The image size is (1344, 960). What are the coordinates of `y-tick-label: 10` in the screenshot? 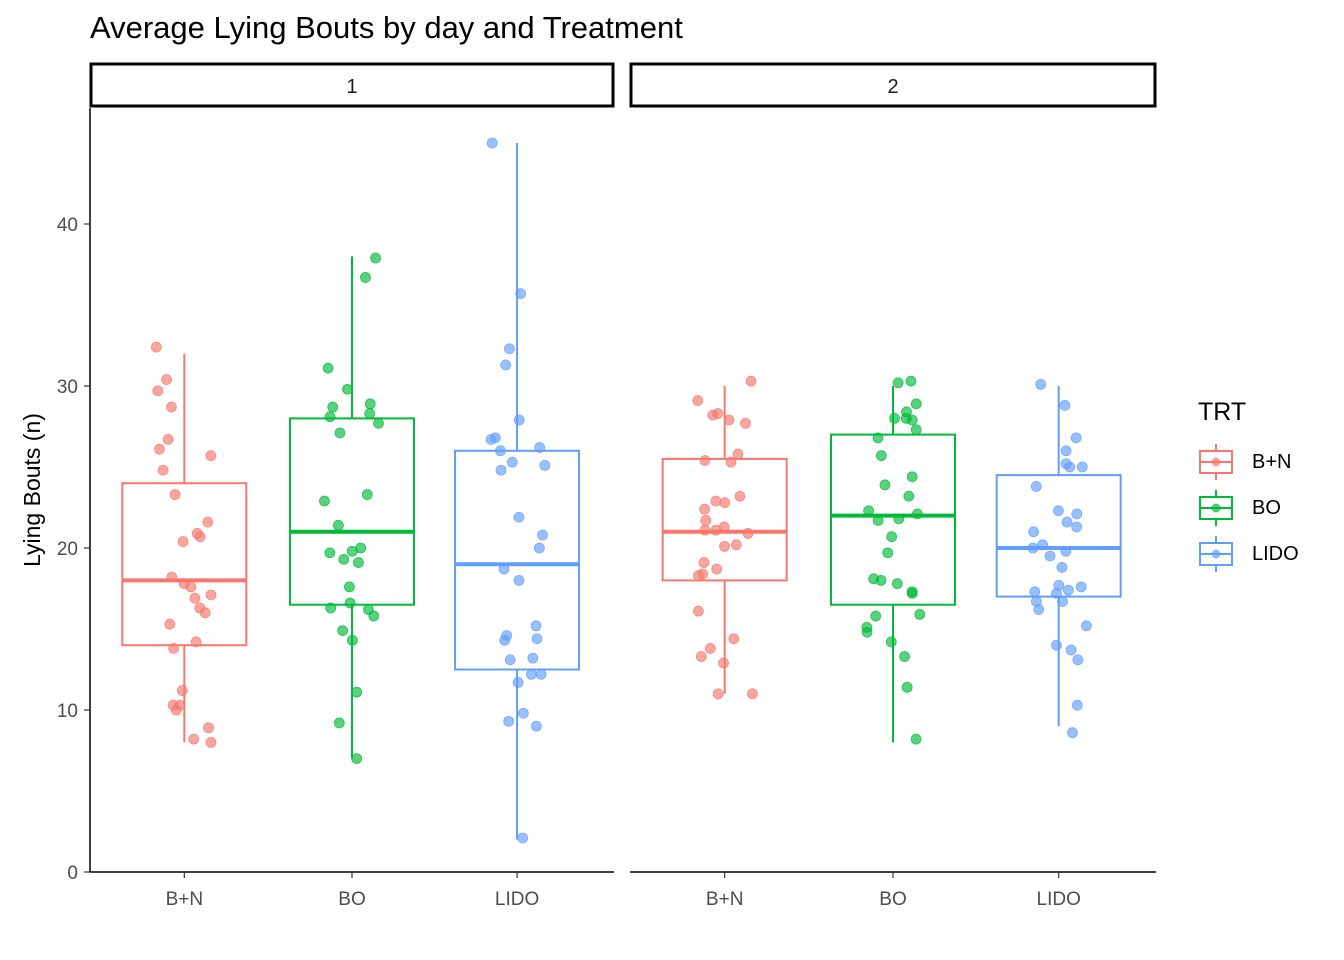 It's located at (67, 711).